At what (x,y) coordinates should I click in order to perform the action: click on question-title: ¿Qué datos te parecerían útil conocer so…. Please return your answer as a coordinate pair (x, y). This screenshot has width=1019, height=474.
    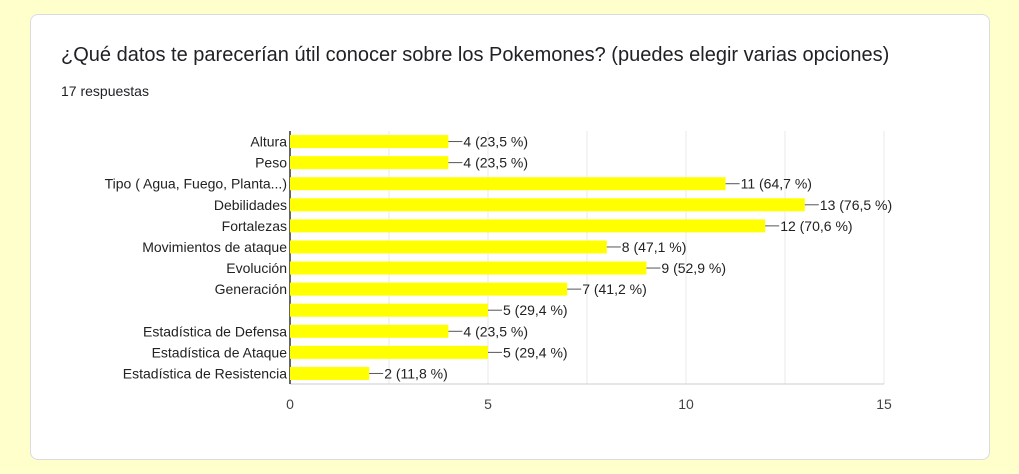
    Looking at the image, I should click on (475, 55).